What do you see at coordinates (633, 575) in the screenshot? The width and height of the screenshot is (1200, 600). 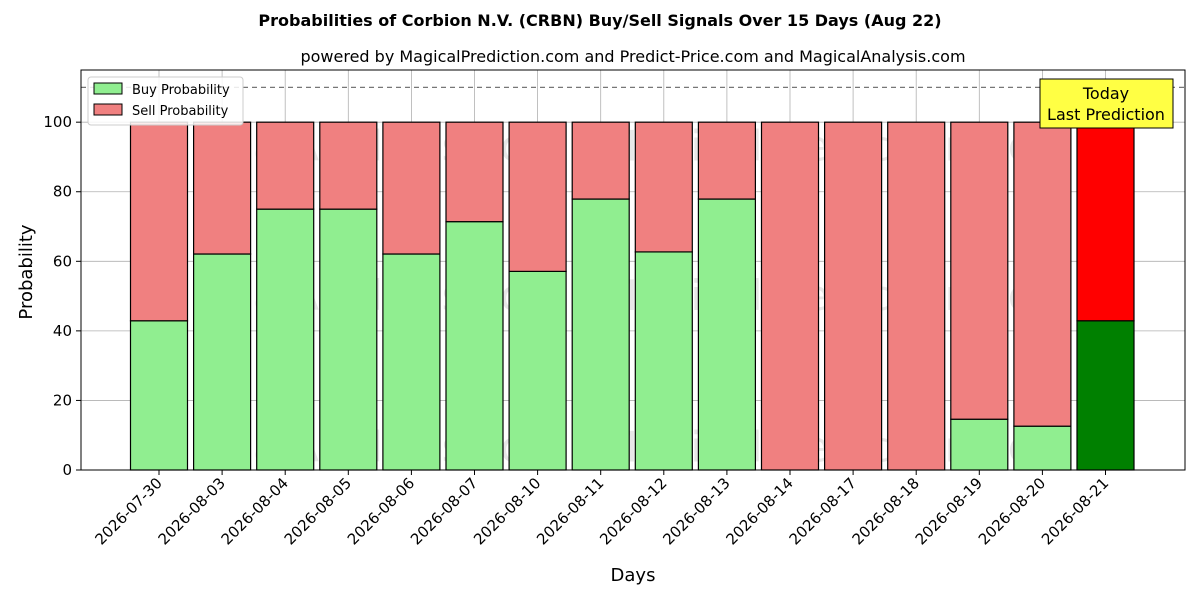 I see `x-axis-label: Days` at bounding box center [633, 575].